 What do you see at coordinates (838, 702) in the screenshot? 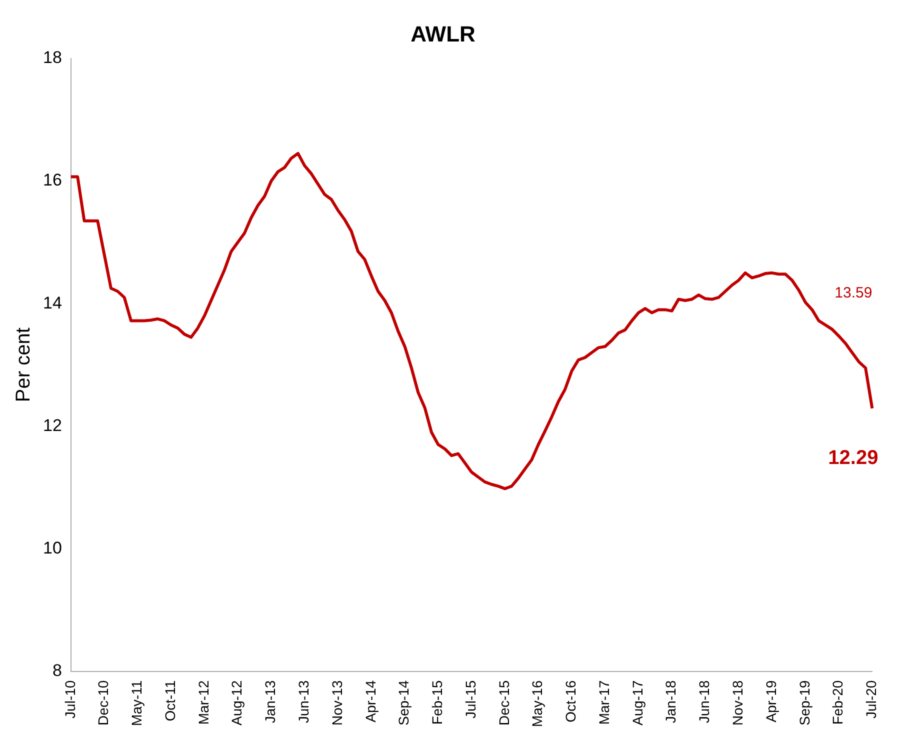
I see `x-tick-label: Feb-20` at bounding box center [838, 702].